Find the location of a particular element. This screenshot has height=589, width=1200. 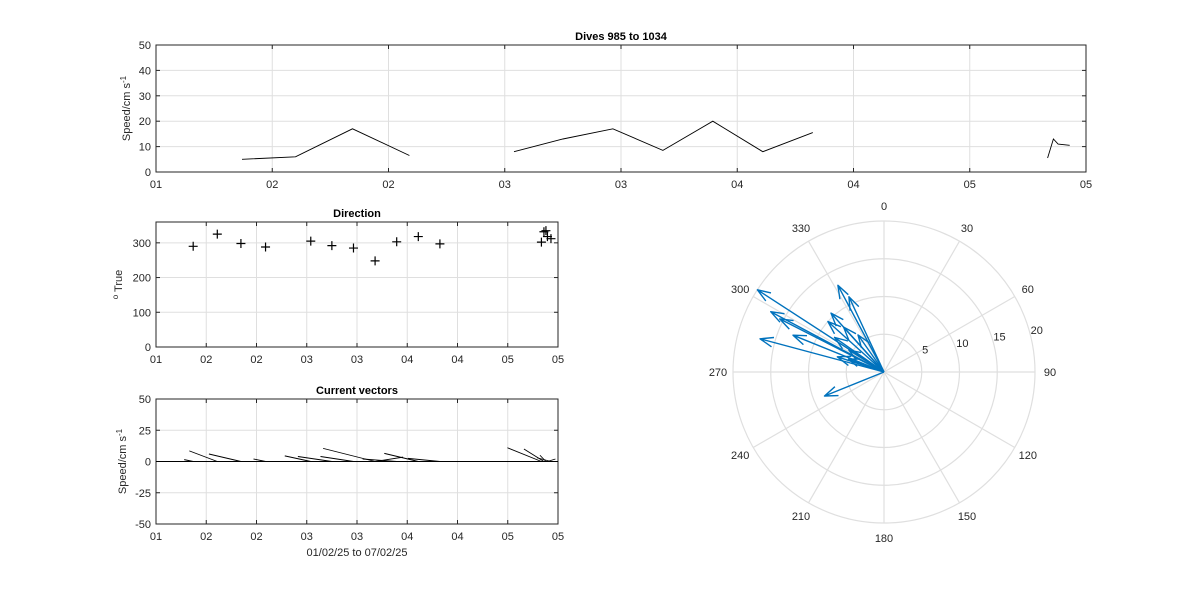

vectors-xlabel: 01/02/25 to 07/02/25 is located at coordinates (357, 553).